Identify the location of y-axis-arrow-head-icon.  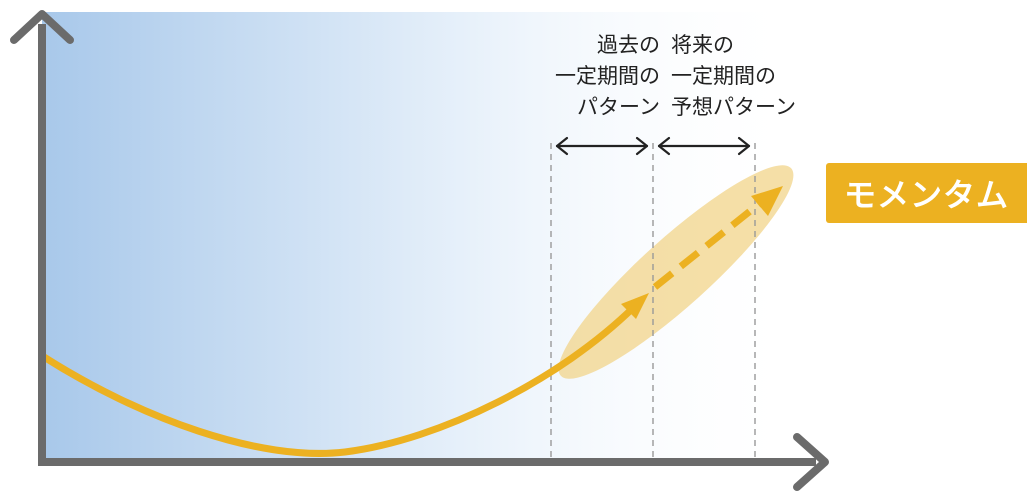
(42, 27).